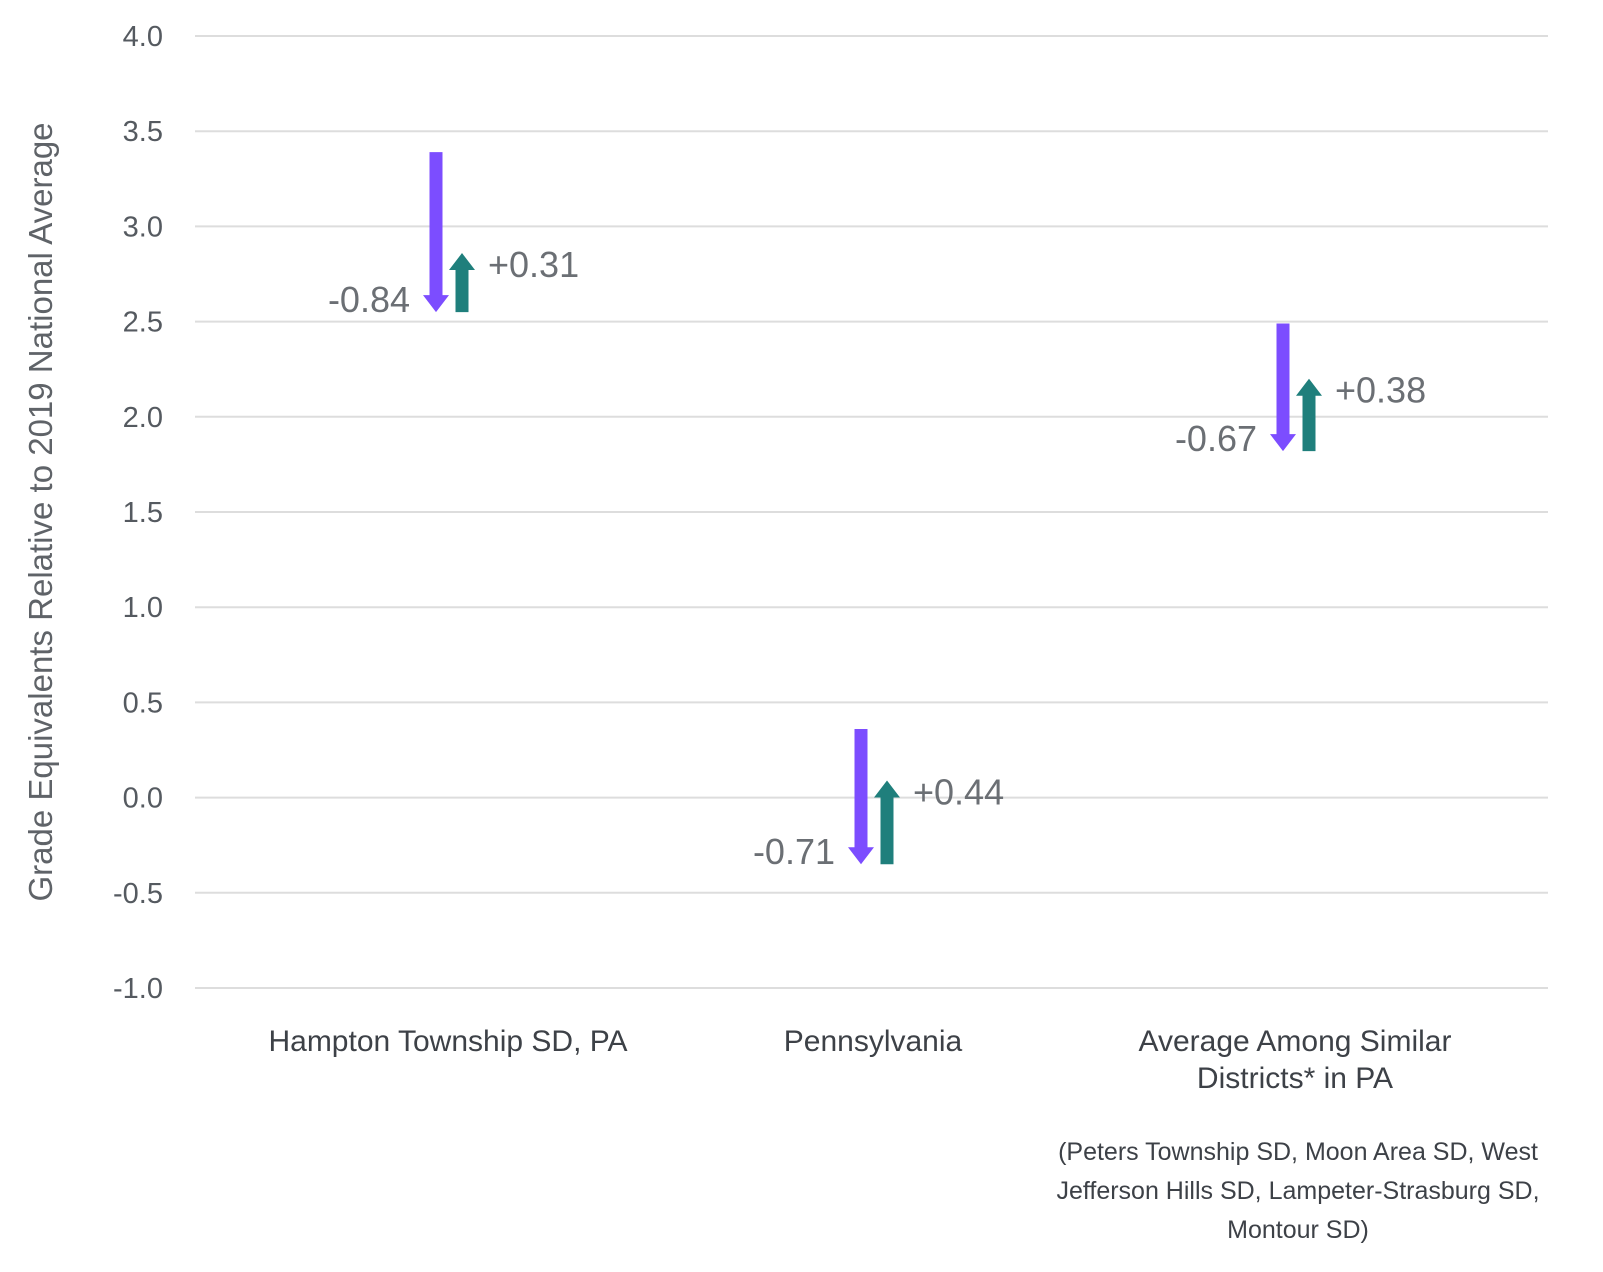 The width and height of the screenshot is (1603, 1272). Describe the element at coordinates (1295, 1041) in the screenshot. I see `category-label: Average Among Similar` at that location.